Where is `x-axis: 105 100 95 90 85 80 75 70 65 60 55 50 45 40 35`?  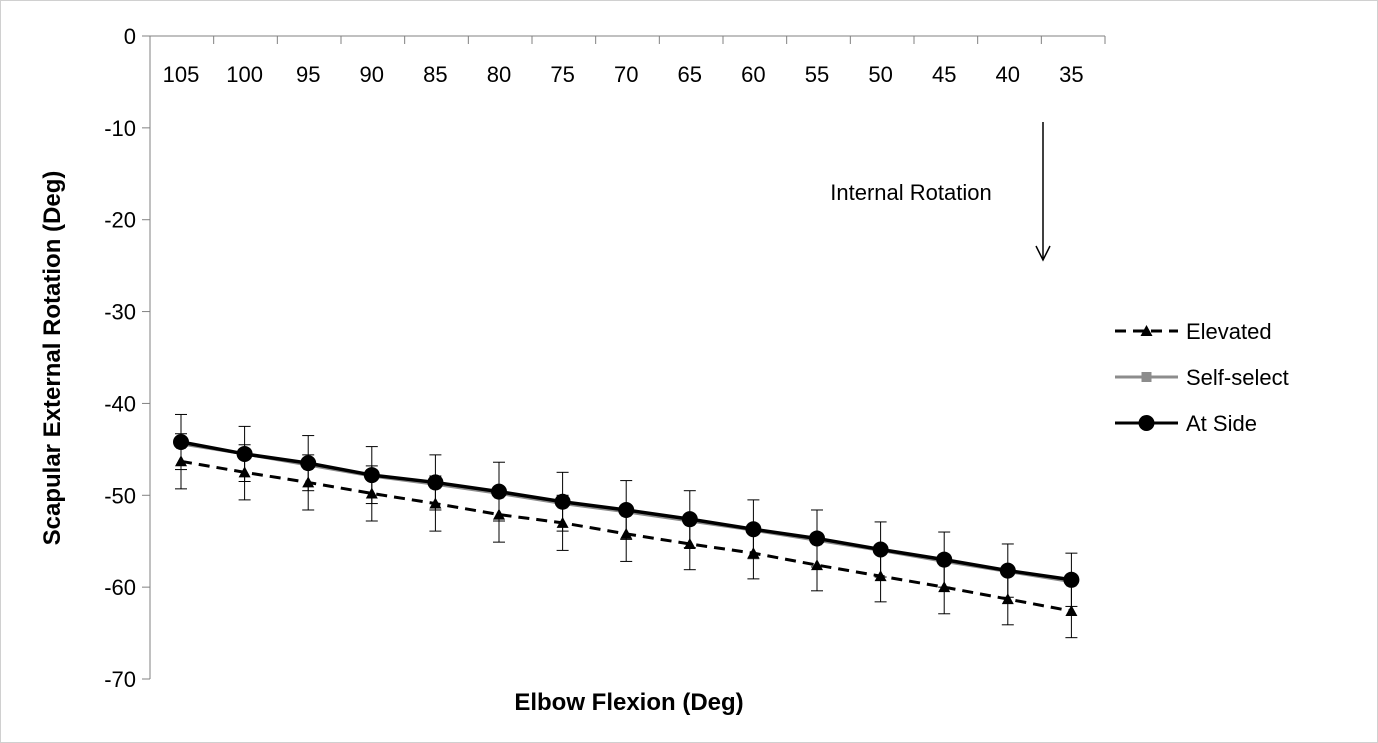 x-axis: 105 100 95 90 85 80 75 70 65 60 55 50 45 40 35 is located at coordinates (627, 61).